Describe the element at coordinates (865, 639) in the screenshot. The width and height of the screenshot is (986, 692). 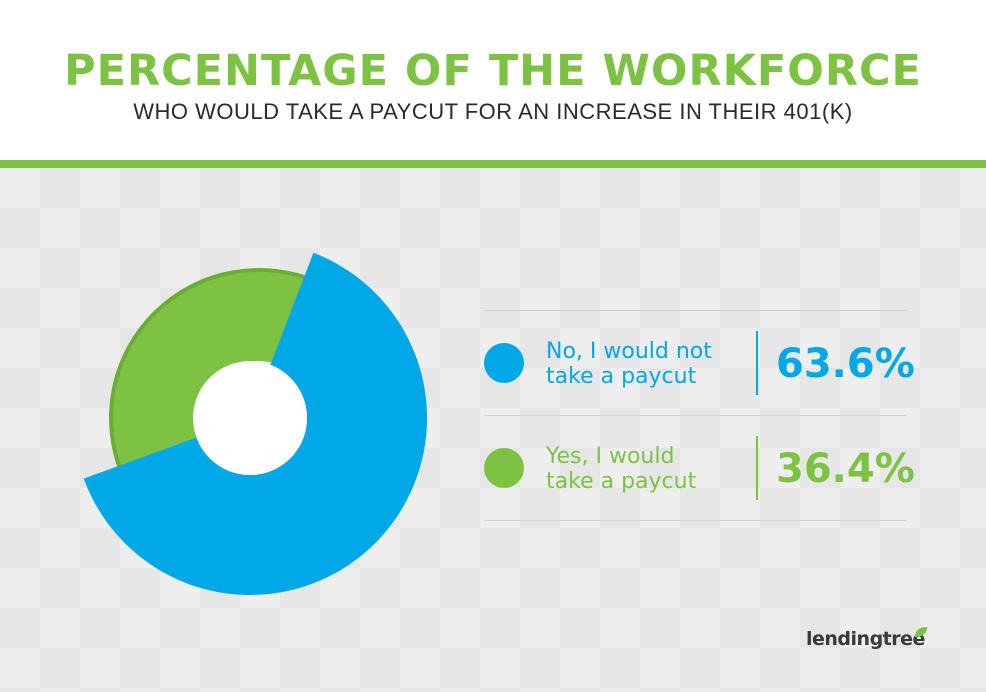
I see `logo-text: lendingtree` at that location.